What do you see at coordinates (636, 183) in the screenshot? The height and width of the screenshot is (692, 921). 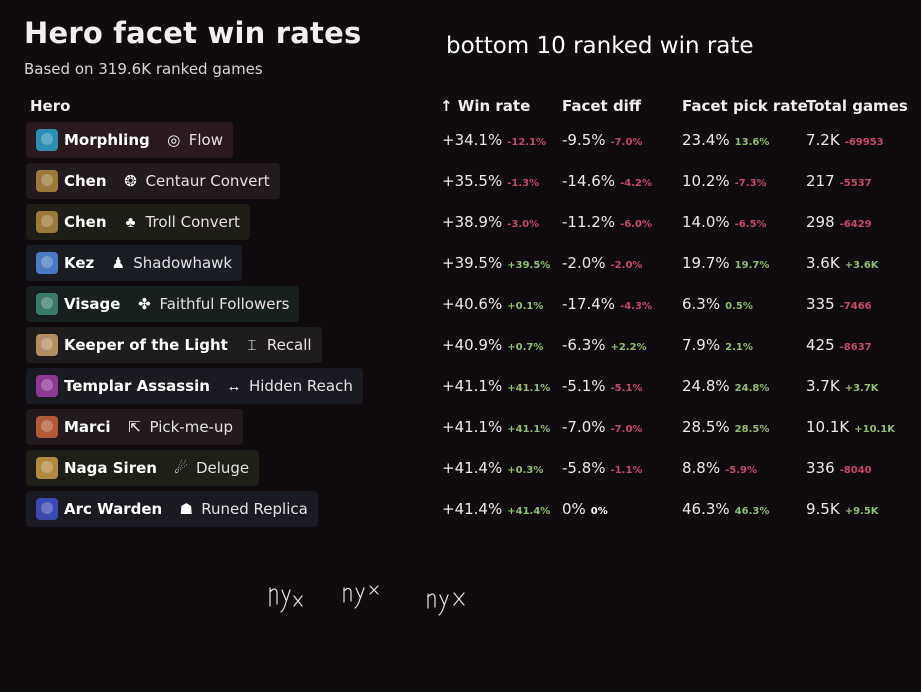 I see `facet-diff-delta: -4.2%` at bounding box center [636, 183].